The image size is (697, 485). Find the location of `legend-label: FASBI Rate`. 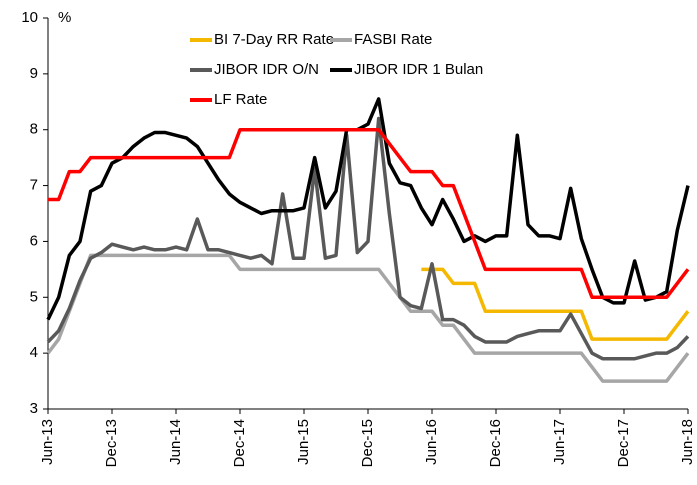

legend-label: FASBI Rate is located at coordinates (393, 39).